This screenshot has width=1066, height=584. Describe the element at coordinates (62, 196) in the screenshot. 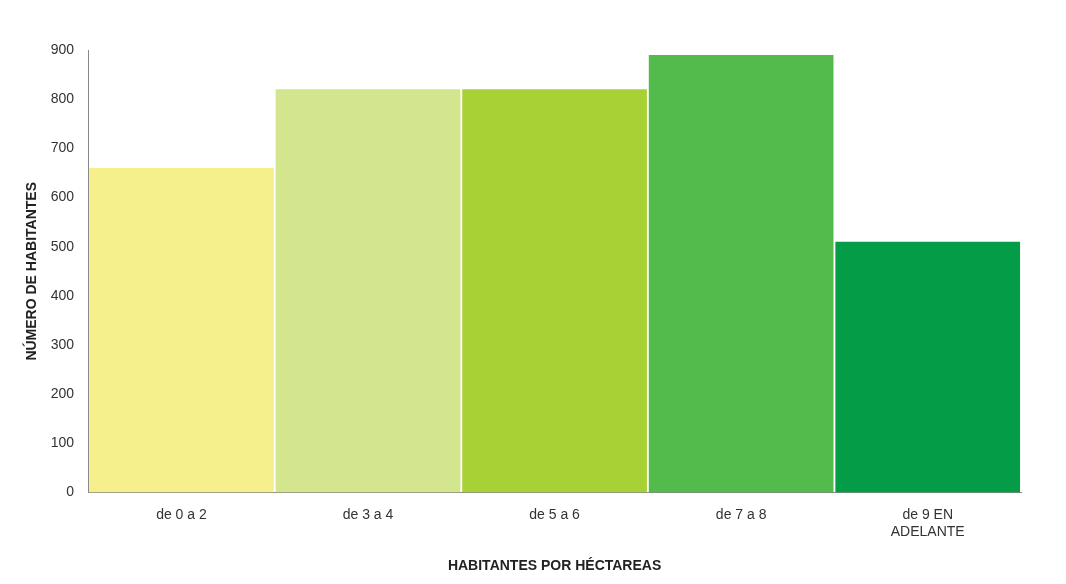

I see `y-tick-label: 600` at that location.